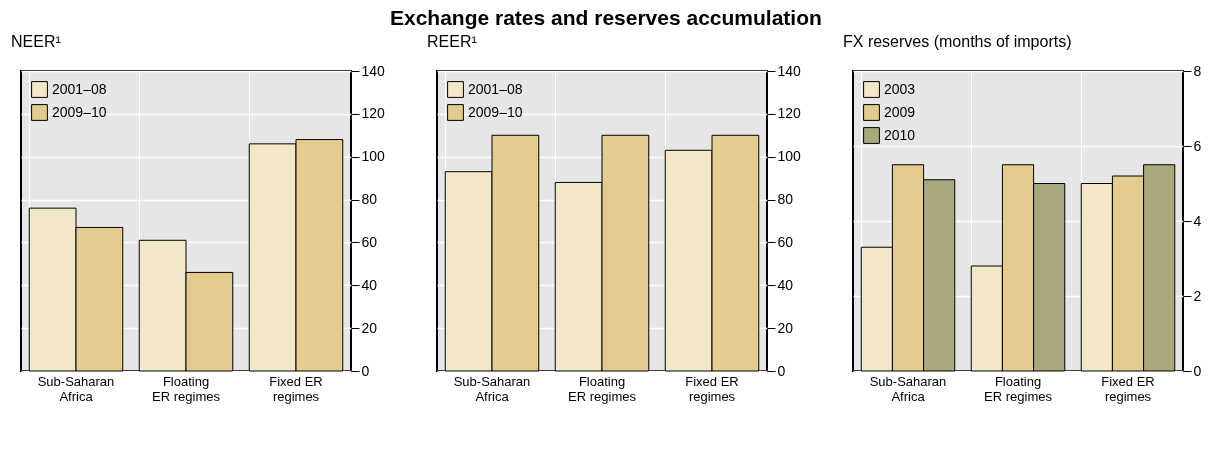 The image size is (1219, 457). What do you see at coordinates (1197, 220) in the screenshot?
I see `y-tick-label: 4` at bounding box center [1197, 220].